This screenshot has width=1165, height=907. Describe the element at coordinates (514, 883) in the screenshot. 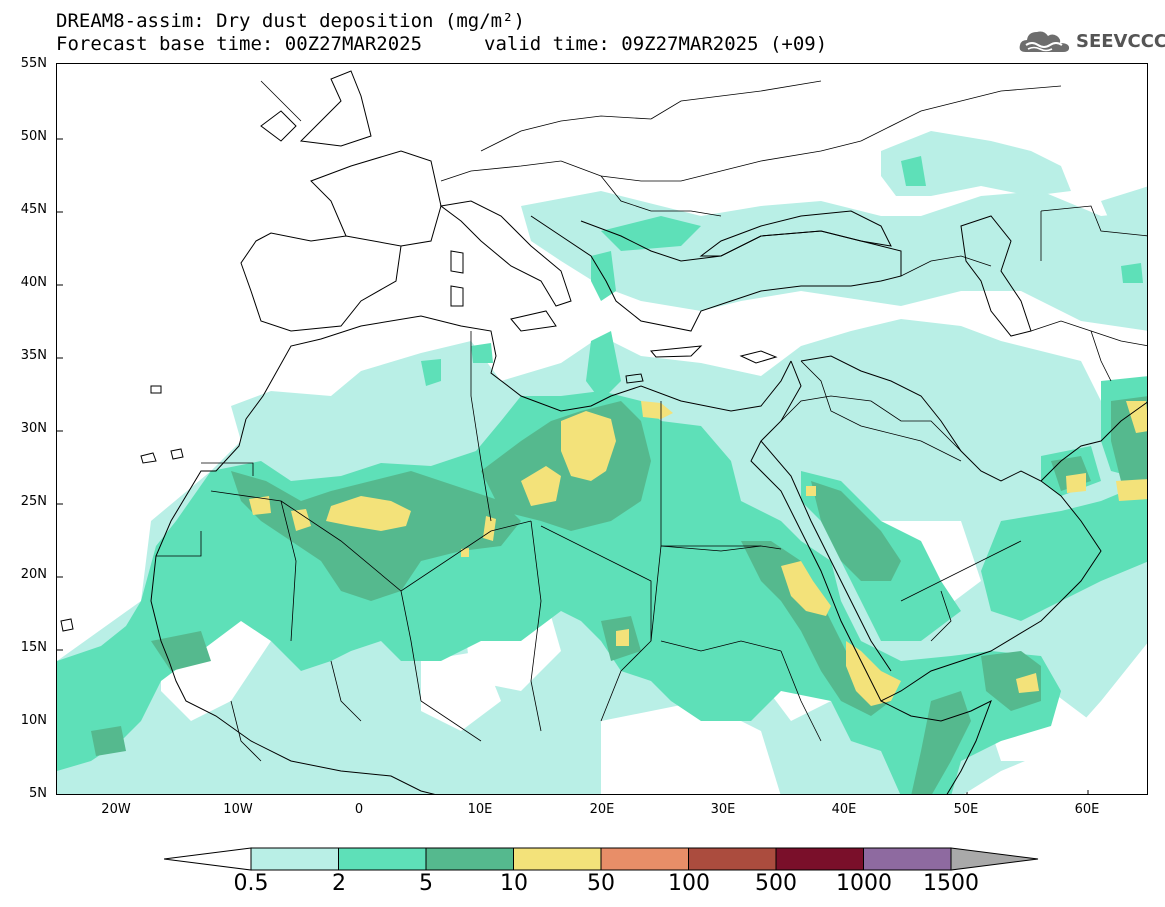

I see `colorbar-label-10: 10` at that location.